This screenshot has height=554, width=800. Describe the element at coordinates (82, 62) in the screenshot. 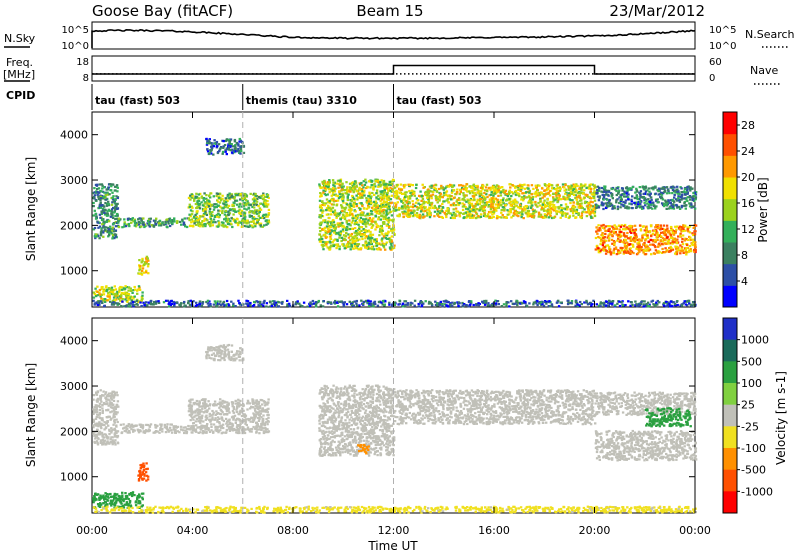

I see `freq-tick-top: 18` at that location.